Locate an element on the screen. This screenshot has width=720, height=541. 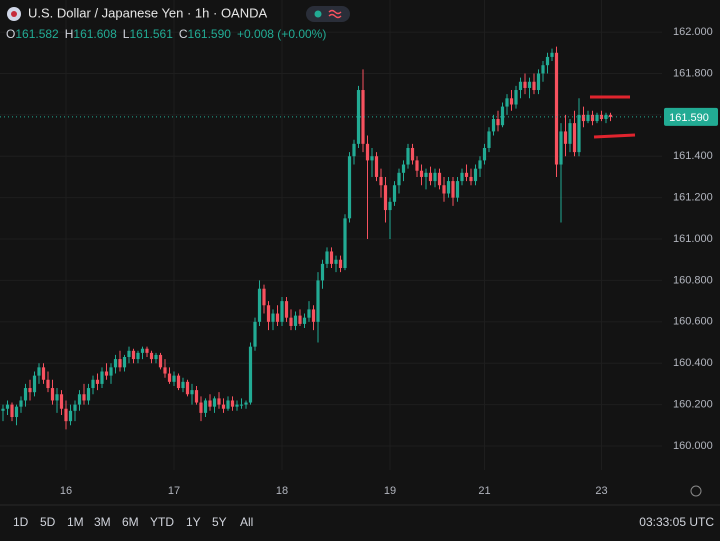
y-tick-label: 162.000 is located at coordinates (693, 32).